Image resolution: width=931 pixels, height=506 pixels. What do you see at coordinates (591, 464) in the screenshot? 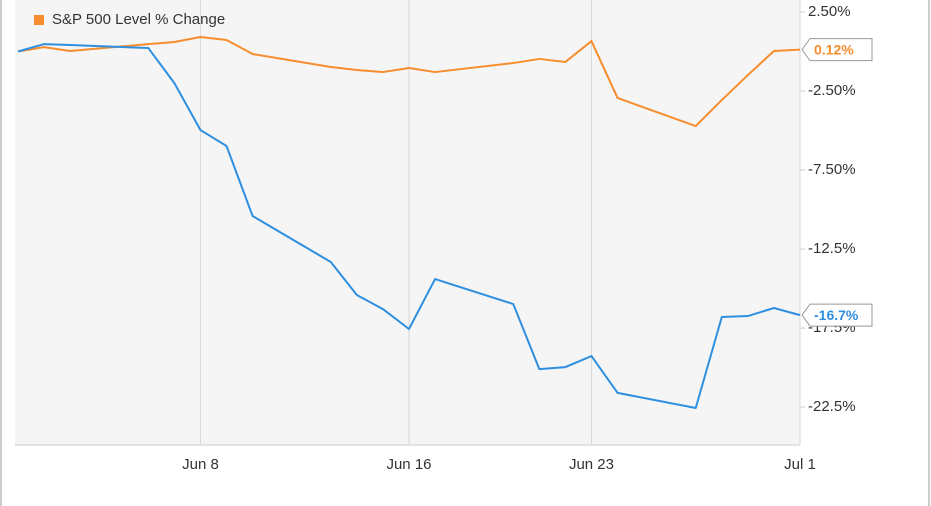
I see `x-tick-label: Jun 23` at bounding box center [591, 464].